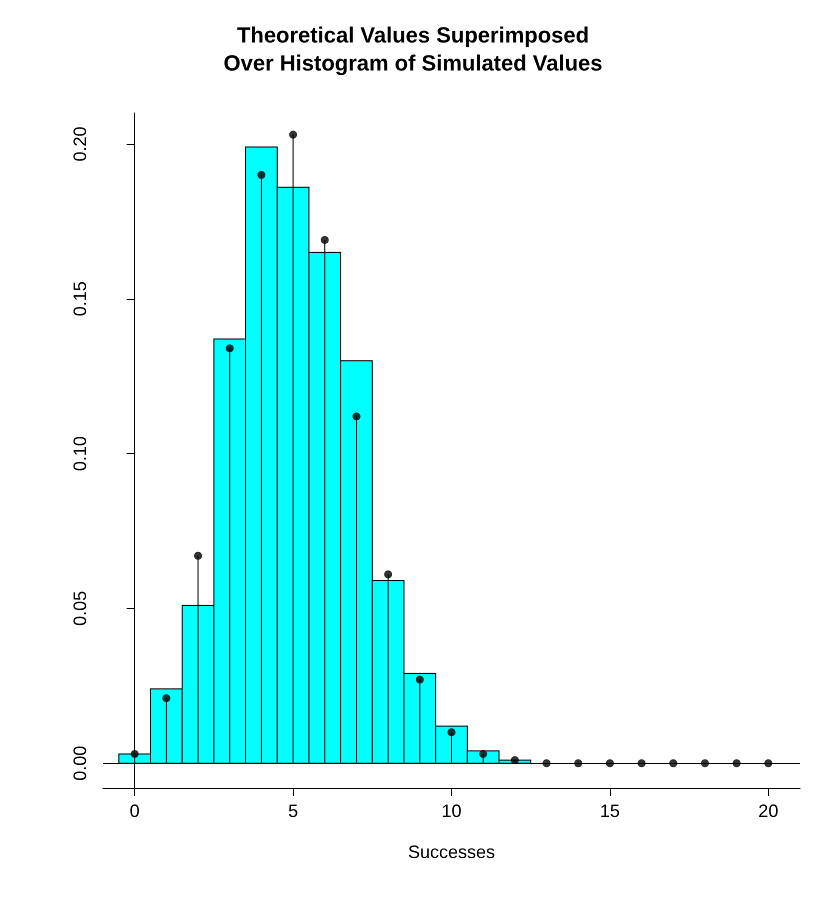 This screenshot has width=829, height=917. What do you see at coordinates (80, 454) in the screenshot?
I see `y-tick-label: 0.10` at bounding box center [80, 454].